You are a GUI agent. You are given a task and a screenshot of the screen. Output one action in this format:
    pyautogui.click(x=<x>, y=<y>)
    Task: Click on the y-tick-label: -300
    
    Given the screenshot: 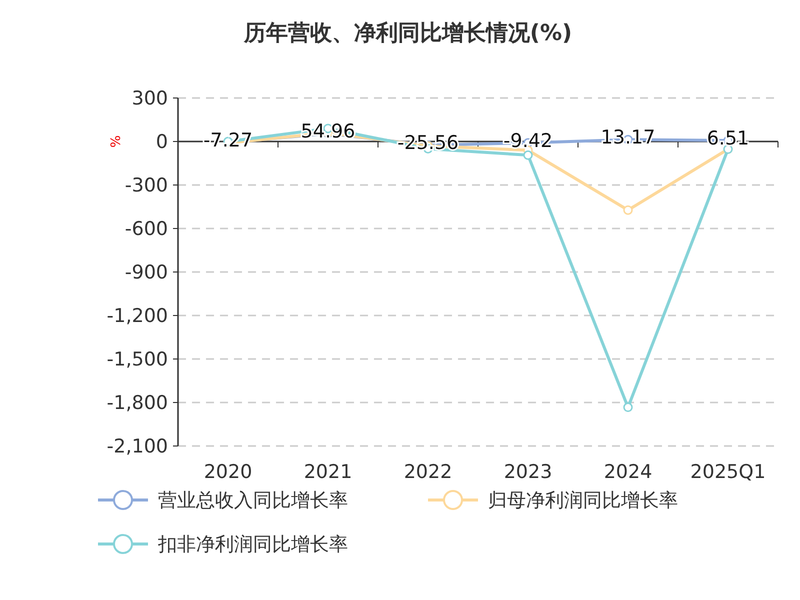 What is the action you would take?
    pyautogui.click(x=146, y=185)
    